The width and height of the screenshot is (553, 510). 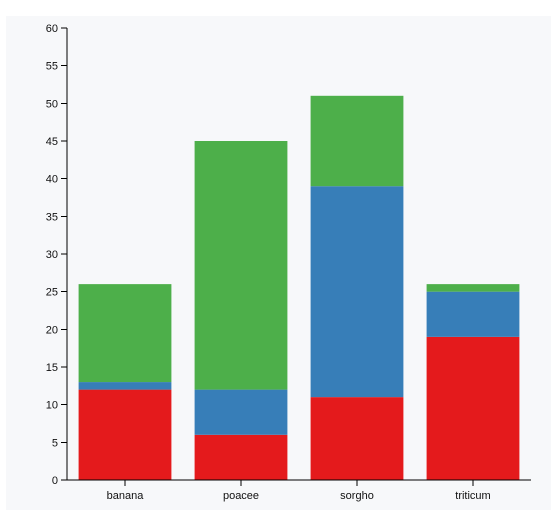 What do you see at coordinates (55, 481) in the screenshot?
I see `y-tick-label: 0` at bounding box center [55, 481].